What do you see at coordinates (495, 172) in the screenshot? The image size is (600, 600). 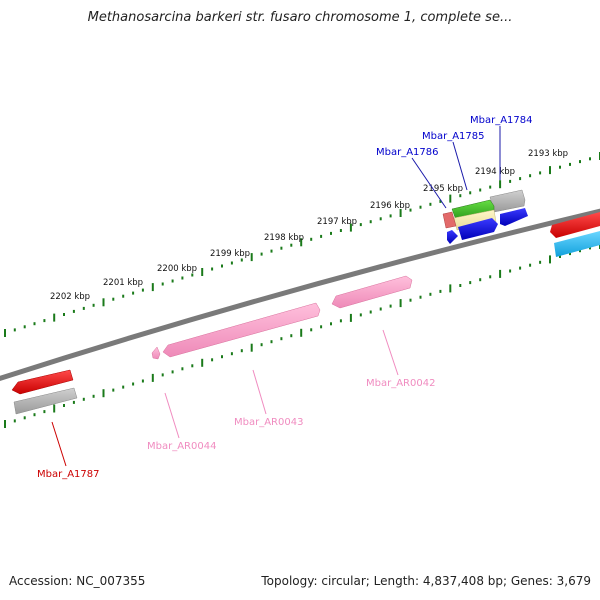 I see `kbp-label: 2194 kbp` at bounding box center [495, 172].